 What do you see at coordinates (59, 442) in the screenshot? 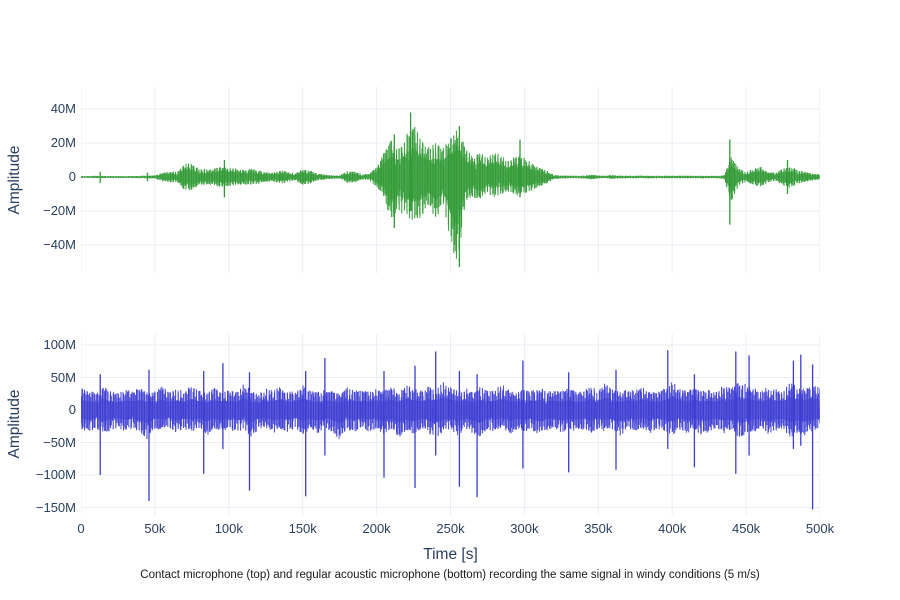
I see `y-tick-label: −50M` at bounding box center [59, 442].